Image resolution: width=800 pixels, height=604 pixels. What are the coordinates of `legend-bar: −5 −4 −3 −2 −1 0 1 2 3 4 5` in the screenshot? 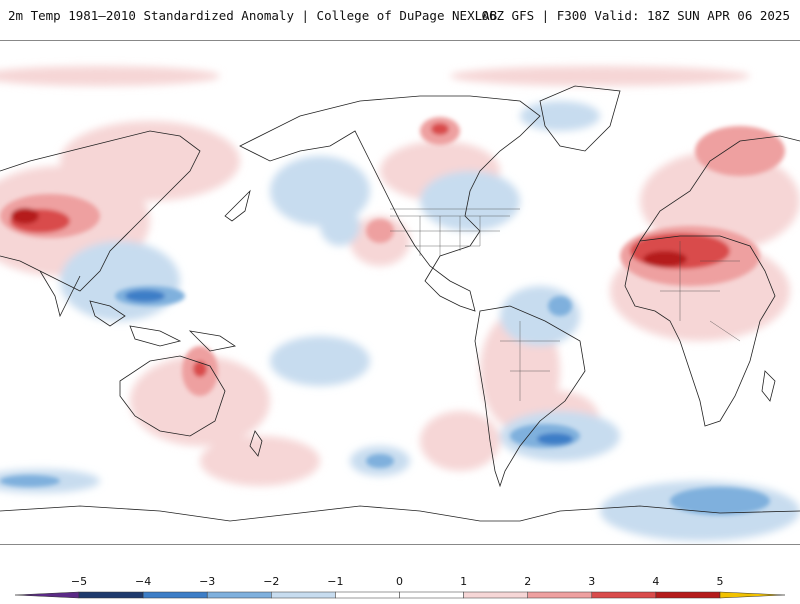 It's located at (400, 587).